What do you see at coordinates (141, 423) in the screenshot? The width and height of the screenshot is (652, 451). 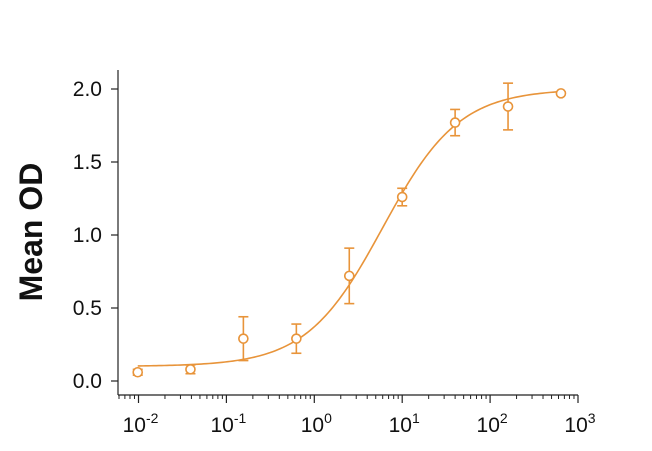 I see `x-tick-label: 10⁻²` at bounding box center [141, 423].